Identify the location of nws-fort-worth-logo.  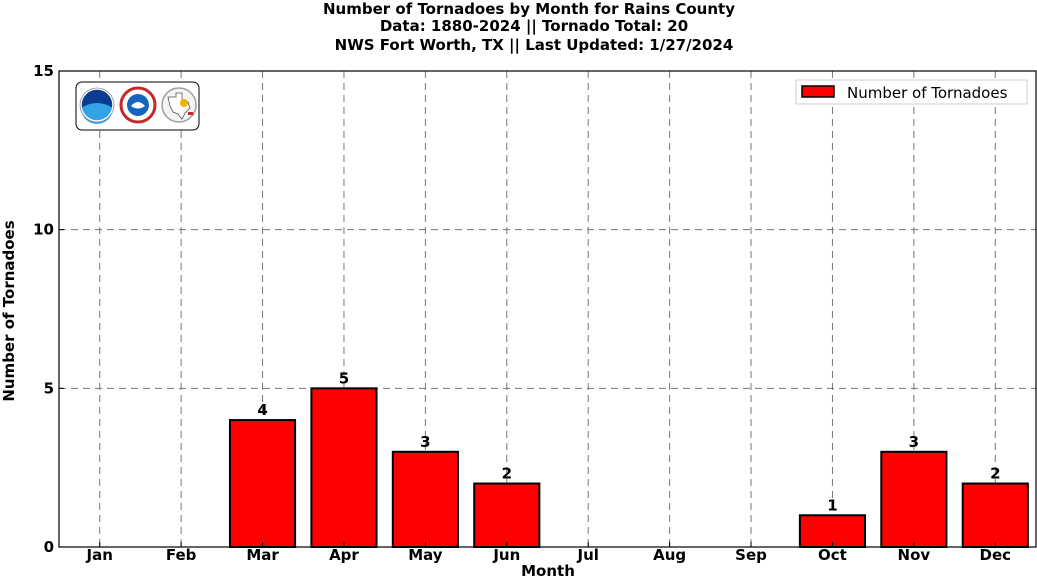
(179, 105).